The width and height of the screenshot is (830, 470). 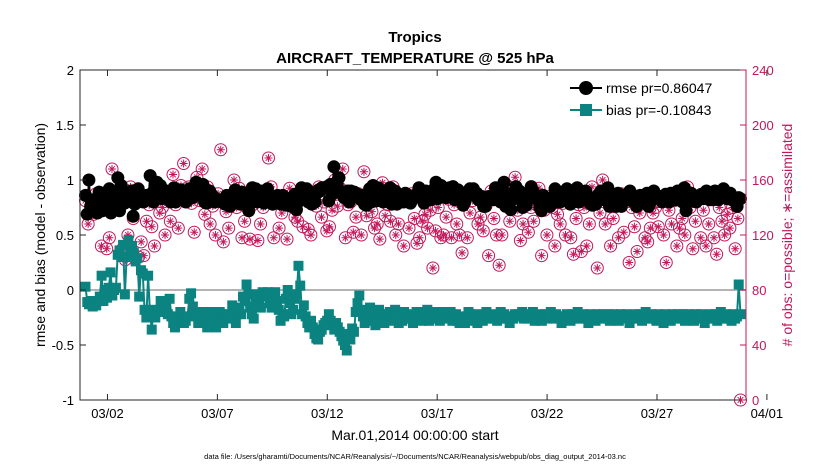 What do you see at coordinates (659, 110) in the screenshot?
I see `legend-bias-label: bias pr=-0.10843` at bounding box center [659, 110].